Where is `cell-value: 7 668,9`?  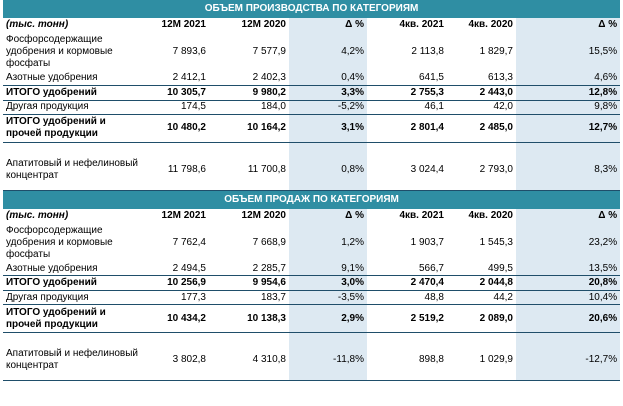
cell-value: 7 668,9 is located at coordinates (269, 242).